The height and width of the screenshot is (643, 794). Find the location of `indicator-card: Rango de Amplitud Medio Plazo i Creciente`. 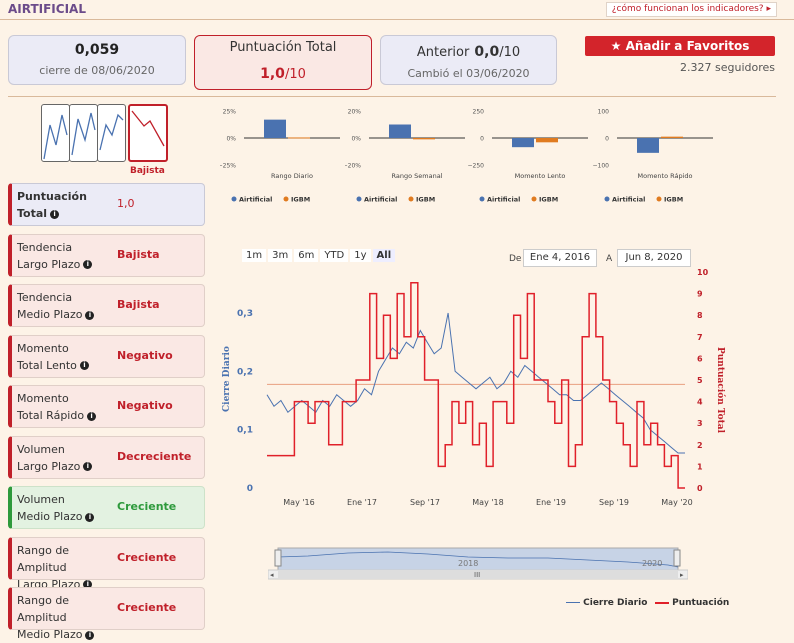

indicator-card: Rango de Amplitud Medio Plazo i Creciente is located at coordinates (106, 614).